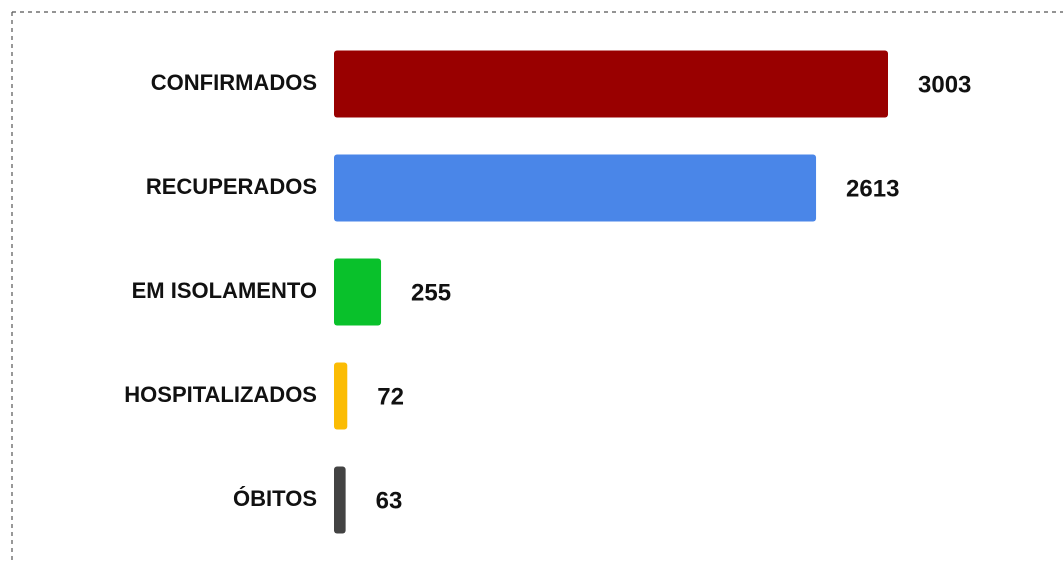 This screenshot has height=563, width=1063. What do you see at coordinates (231, 186) in the screenshot?
I see `category-label: RECUPERADOS` at bounding box center [231, 186].